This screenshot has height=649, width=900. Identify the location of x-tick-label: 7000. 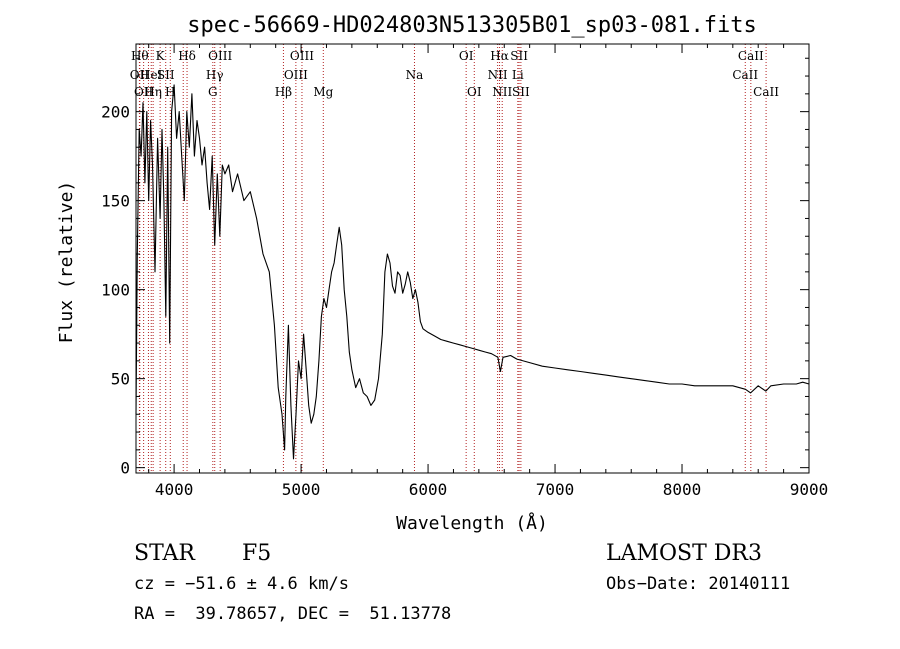
(555, 489).